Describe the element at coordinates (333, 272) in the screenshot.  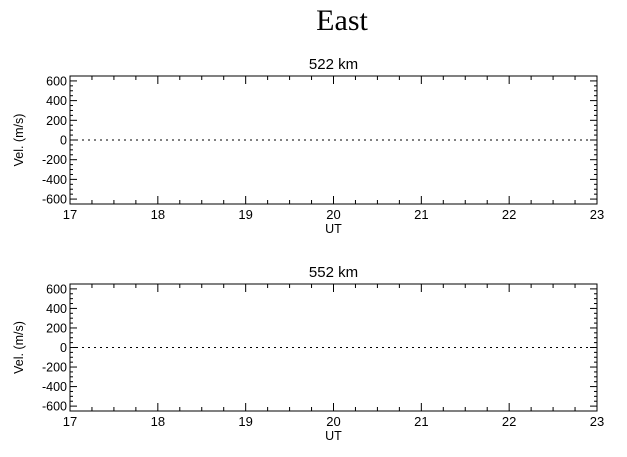
I see `panel-title: 552 km` at that location.